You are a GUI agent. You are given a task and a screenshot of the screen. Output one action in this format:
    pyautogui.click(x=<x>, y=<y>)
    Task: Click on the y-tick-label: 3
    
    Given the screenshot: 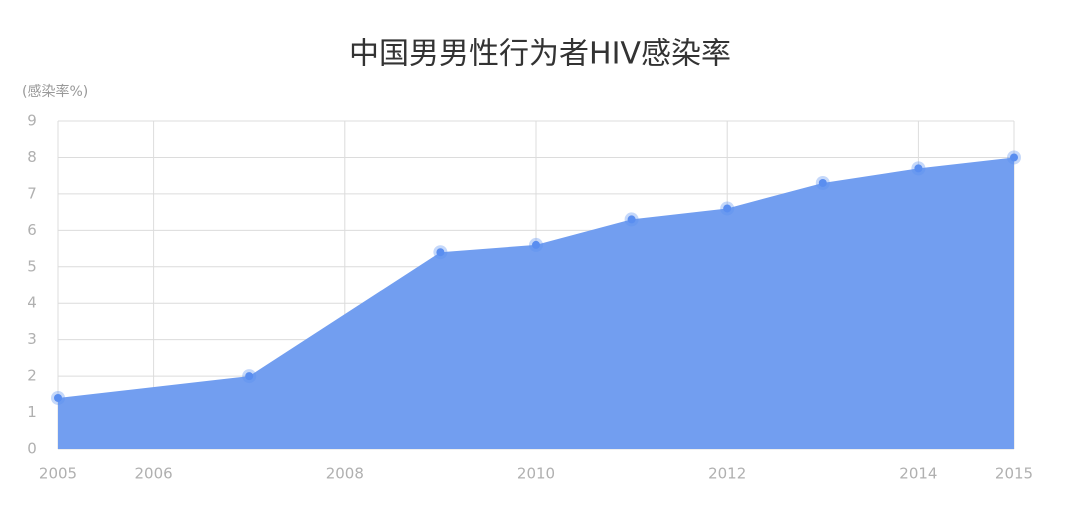 What is the action you would take?
    pyautogui.click(x=32, y=339)
    